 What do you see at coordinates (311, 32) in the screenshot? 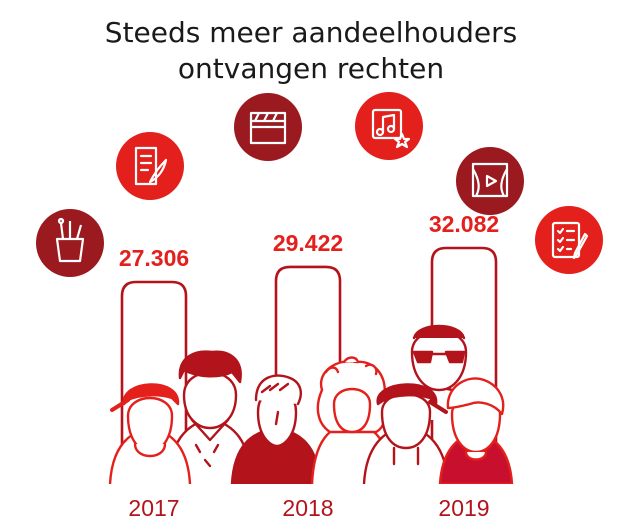
I see `chart-title-line-1: Steeds meer aandeelhouders` at bounding box center [311, 32].